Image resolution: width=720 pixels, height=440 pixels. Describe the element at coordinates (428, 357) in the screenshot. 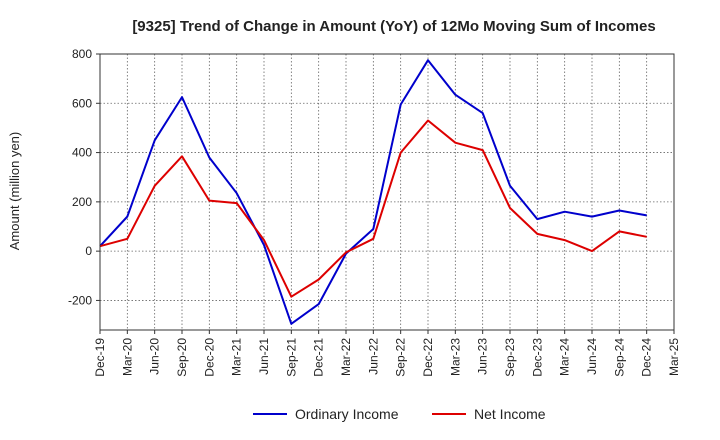

I see `x-tick-label: Dec-22` at that location.